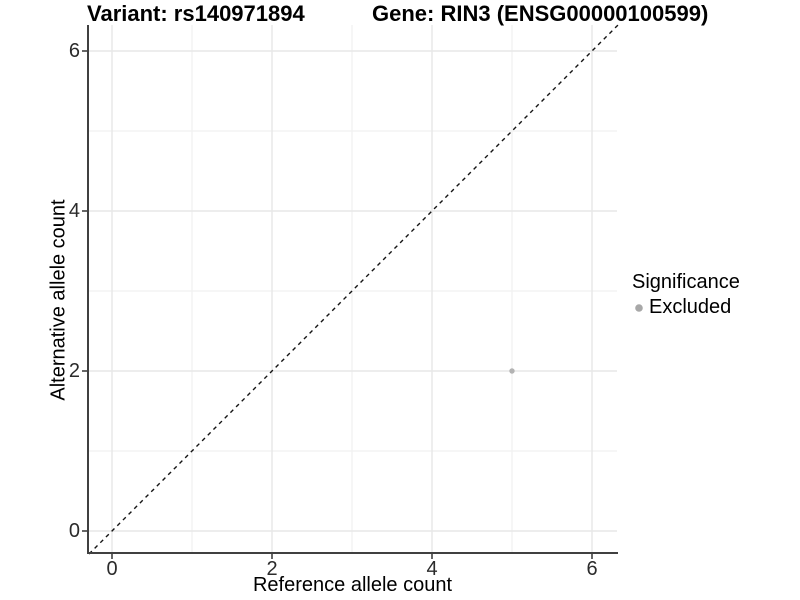 The height and width of the screenshot is (600, 800). What do you see at coordinates (686, 282) in the screenshot?
I see `legend-title: Significance` at bounding box center [686, 282].